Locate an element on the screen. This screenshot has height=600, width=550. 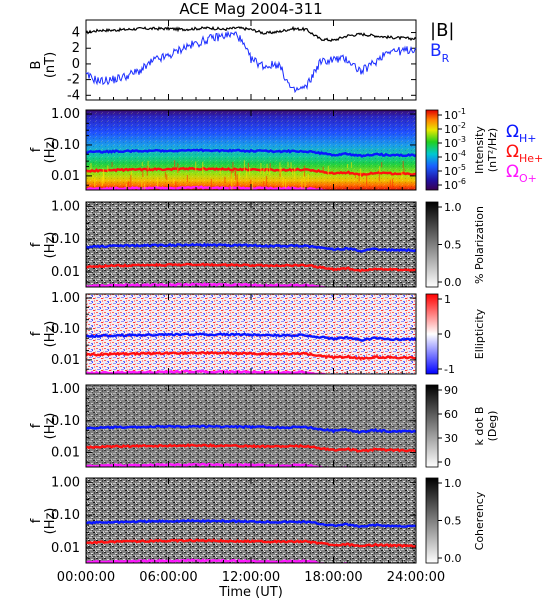
colorbar-tick-label: 10-2 is located at coordinates (455, 128).